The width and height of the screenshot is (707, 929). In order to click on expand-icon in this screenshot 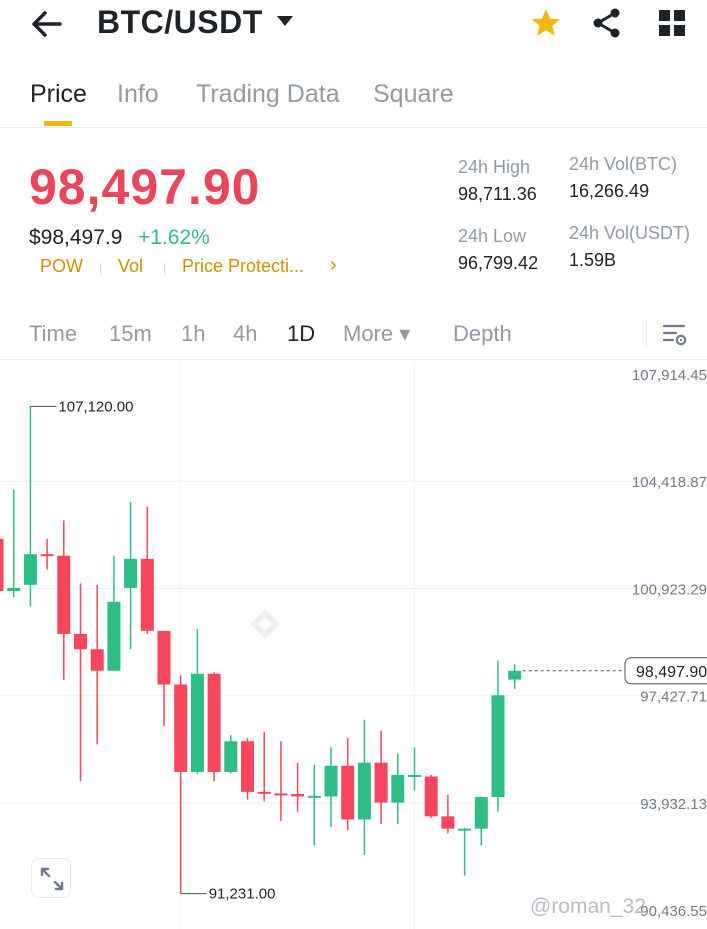, I will do `click(52, 879)`.